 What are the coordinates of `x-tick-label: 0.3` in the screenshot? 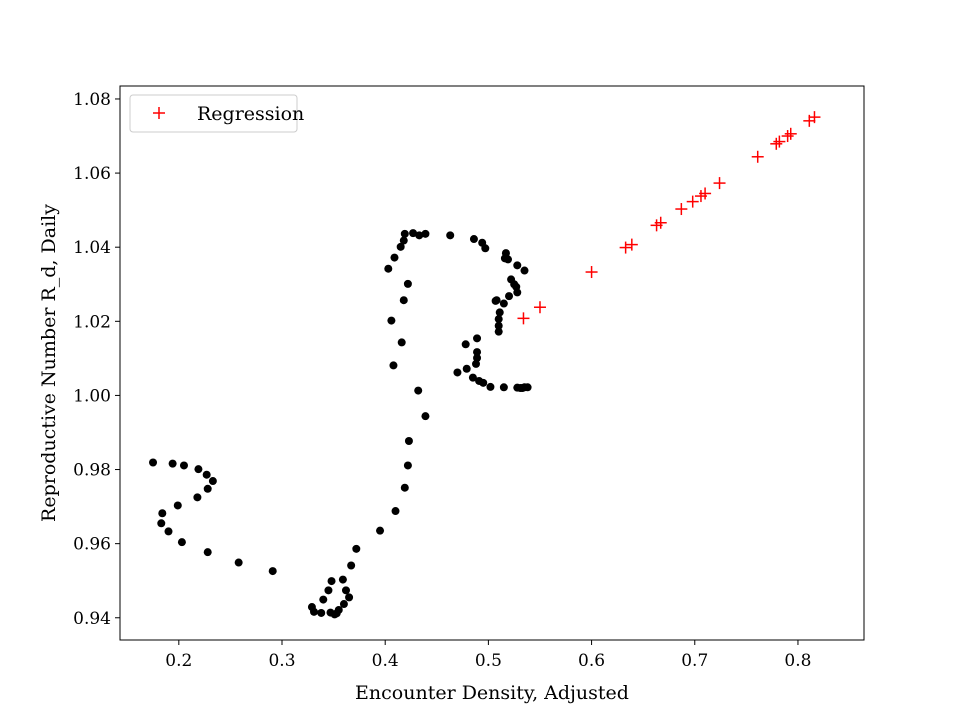 It's located at (281, 661).